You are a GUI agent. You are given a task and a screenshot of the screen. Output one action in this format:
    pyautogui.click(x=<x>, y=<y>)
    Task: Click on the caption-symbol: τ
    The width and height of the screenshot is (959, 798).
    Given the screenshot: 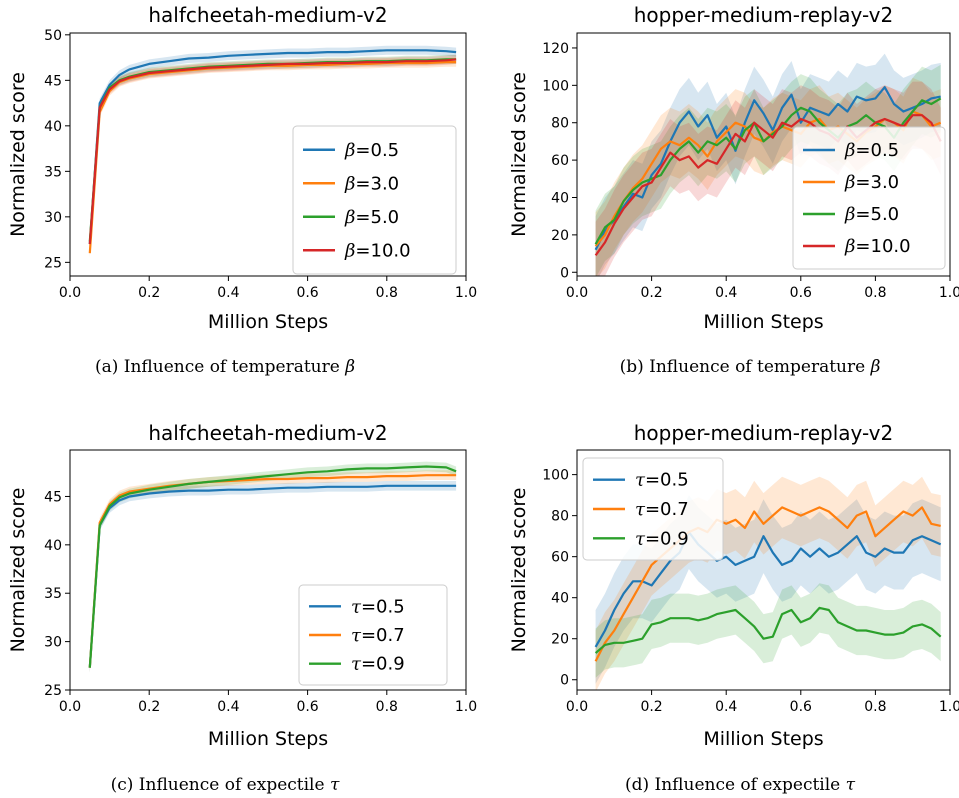 What is the action you would take?
    pyautogui.click(x=335, y=785)
    